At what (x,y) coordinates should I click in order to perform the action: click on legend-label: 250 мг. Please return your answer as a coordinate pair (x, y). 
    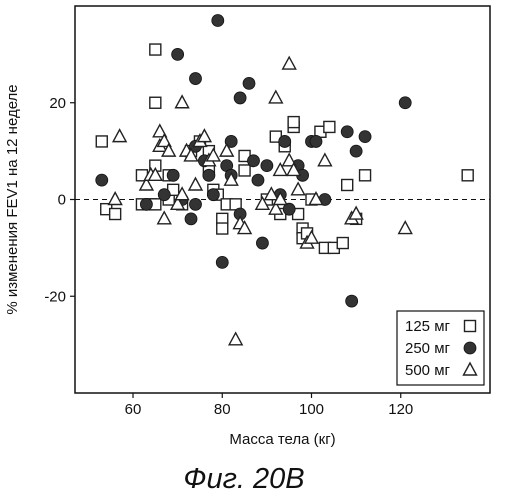
    Looking at the image, I should click on (428, 348).